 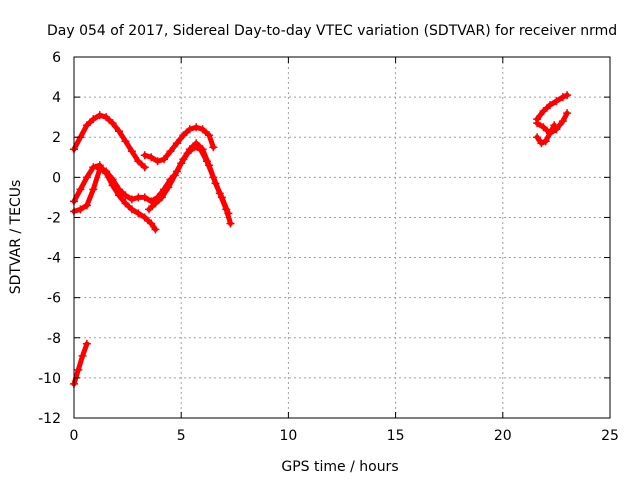 I want to click on series-track-d, so click(x=122, y=190).